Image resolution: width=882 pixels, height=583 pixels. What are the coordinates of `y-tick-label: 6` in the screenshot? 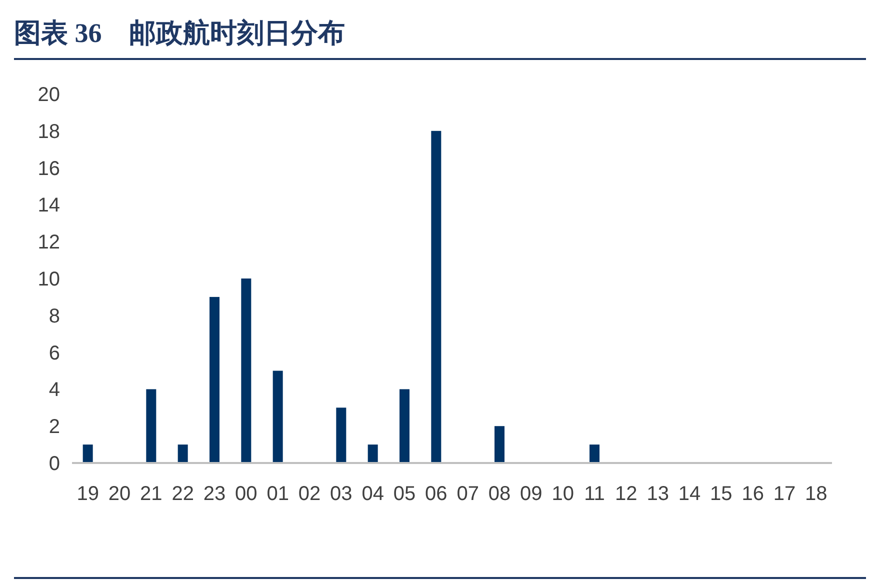 It's located at (54, 353).